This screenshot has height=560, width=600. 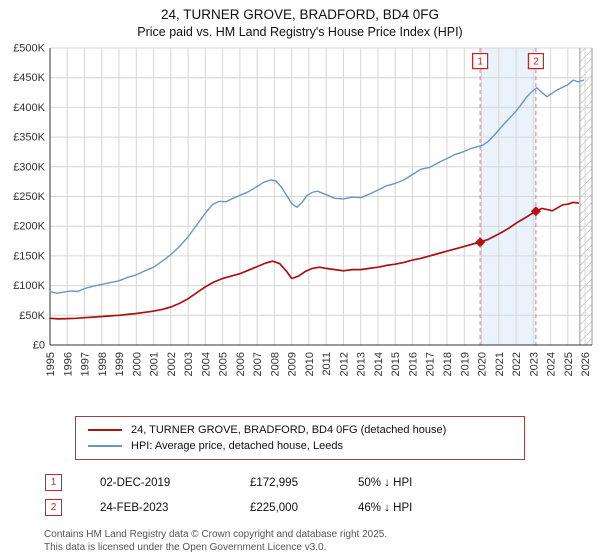 What do you see at coordinates (29, 286) in the screenshot?
I see `svg-text: £100K` at bounding box center [29, 286].